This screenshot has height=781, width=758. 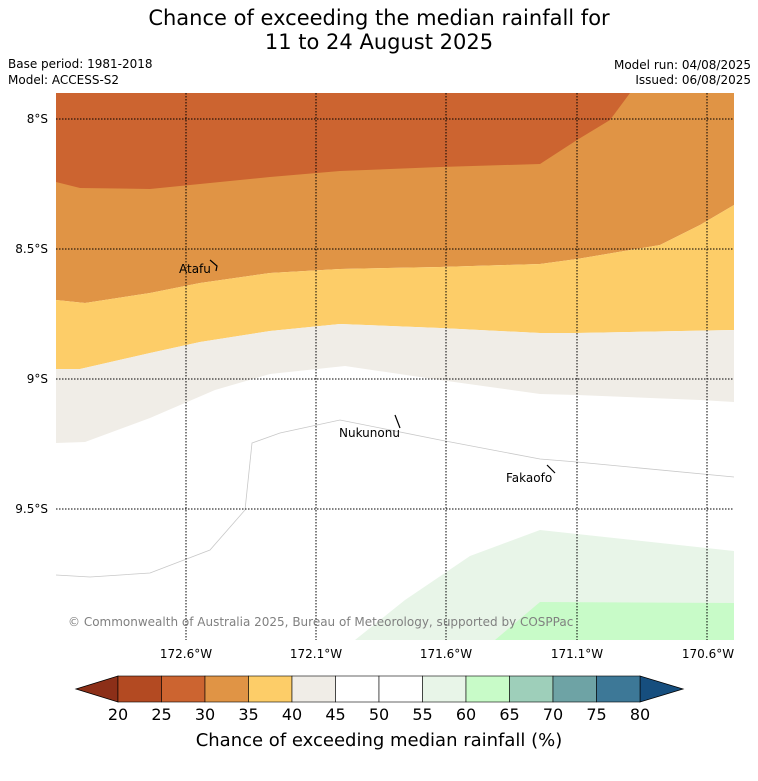 What do you see at coordinates (577, 654) in the screenshot?
I see `lon-label-171-1w: 171.1°W` at bounding box center [577, 654].